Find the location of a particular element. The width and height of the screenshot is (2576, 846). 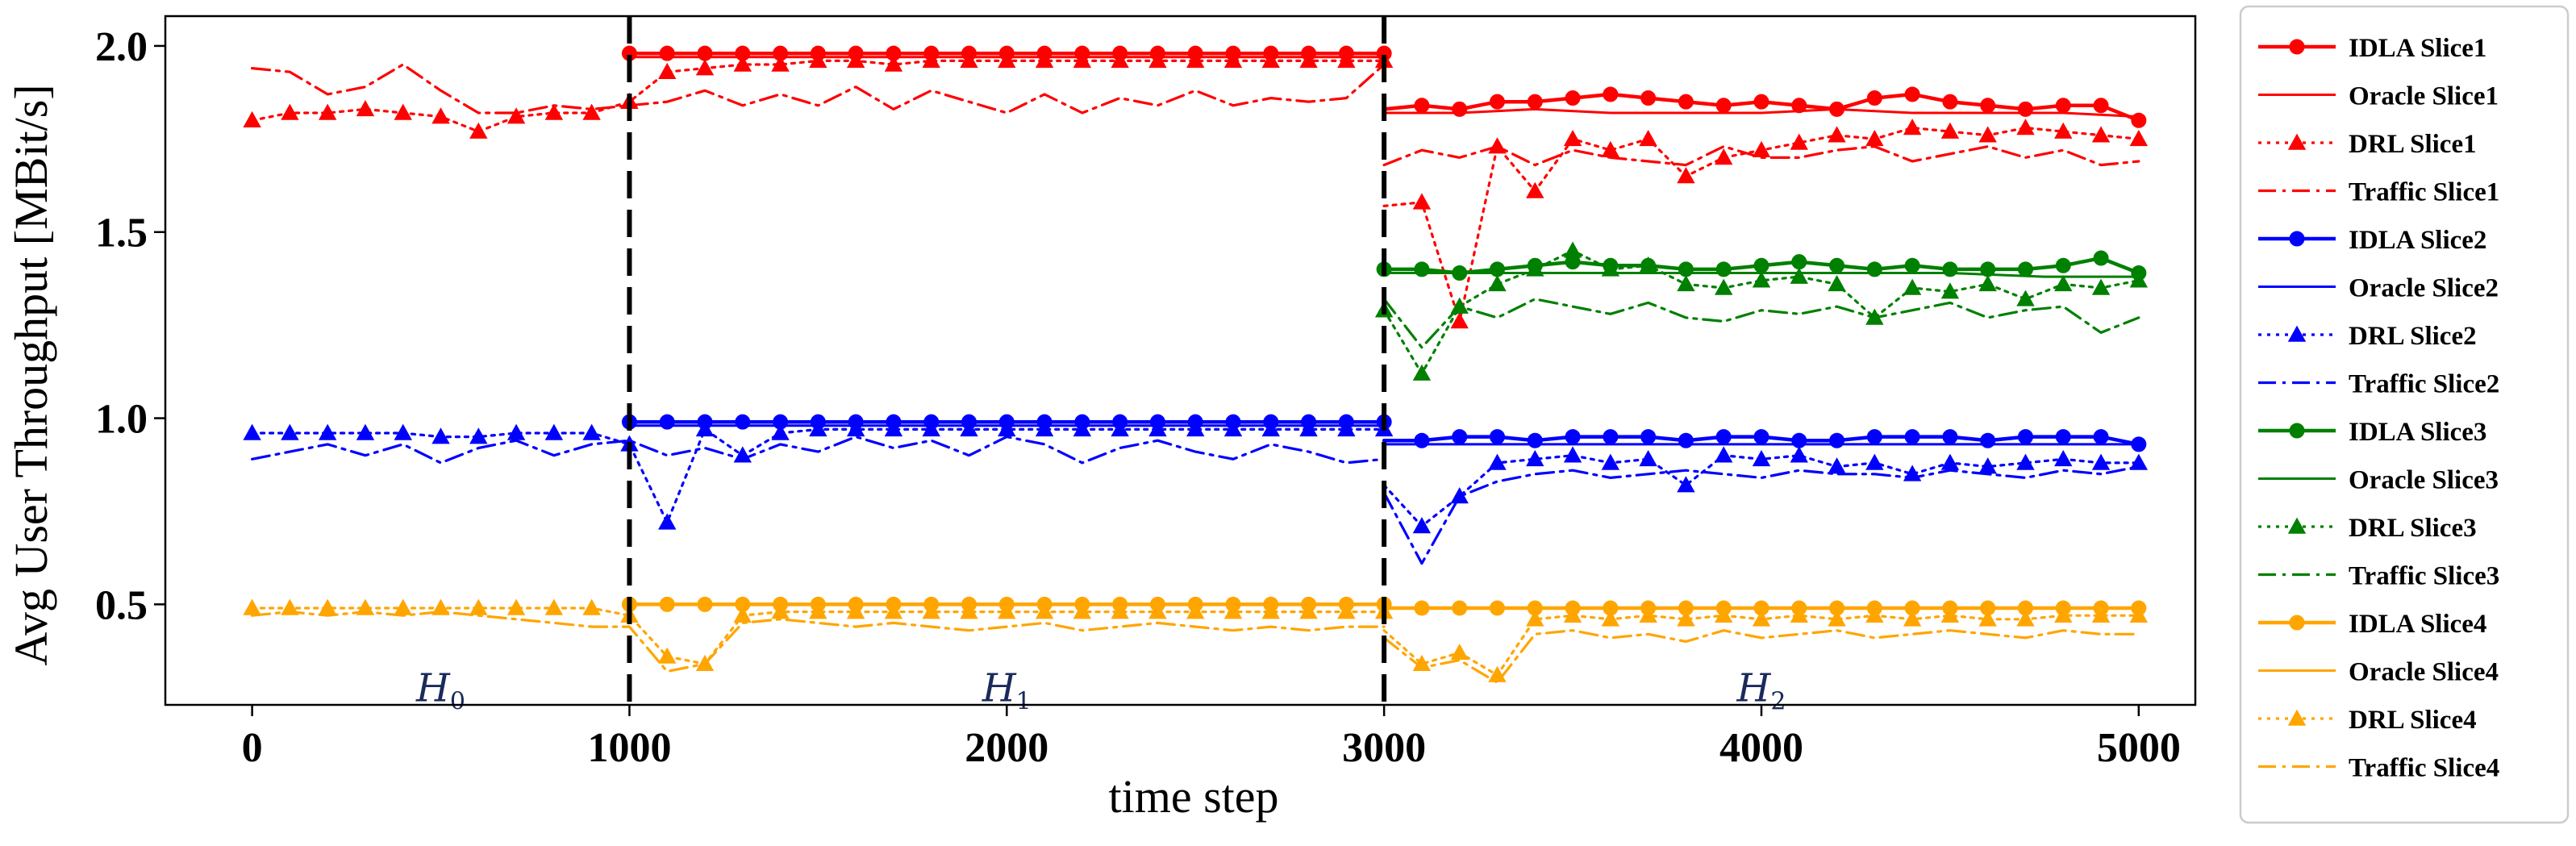

legend-label: IDLA Slice1 is located at coordinates (2417, 48).